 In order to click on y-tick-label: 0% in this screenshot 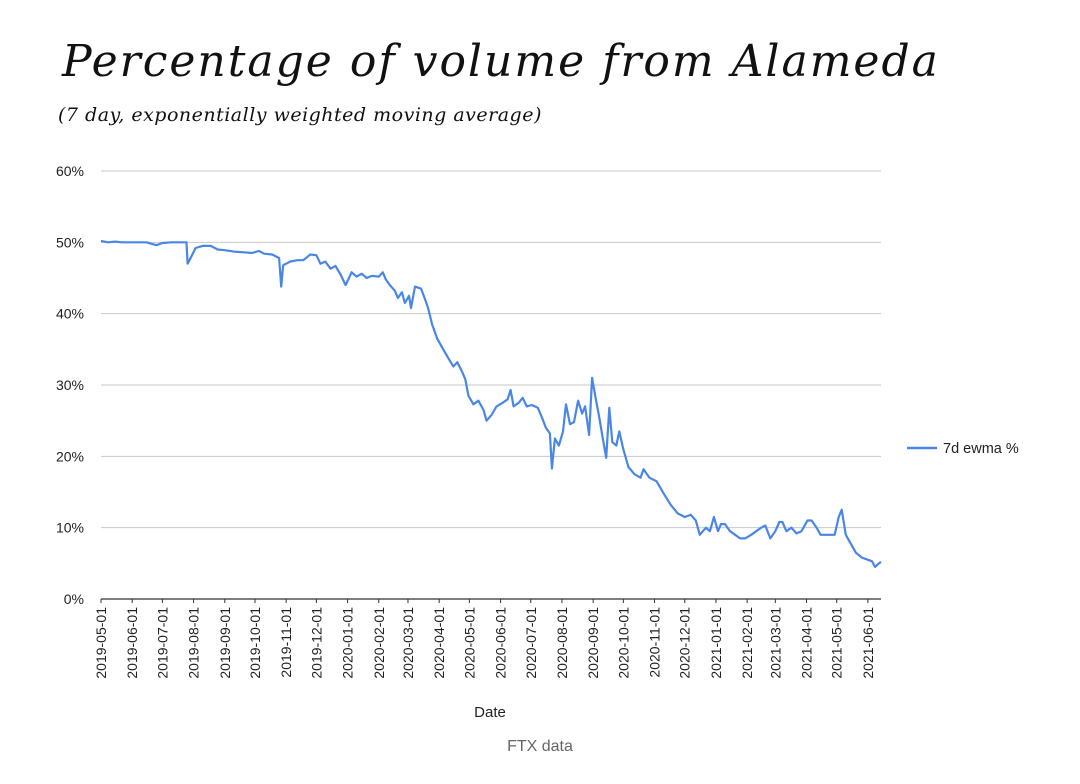, I will do `click(74, 599)`.